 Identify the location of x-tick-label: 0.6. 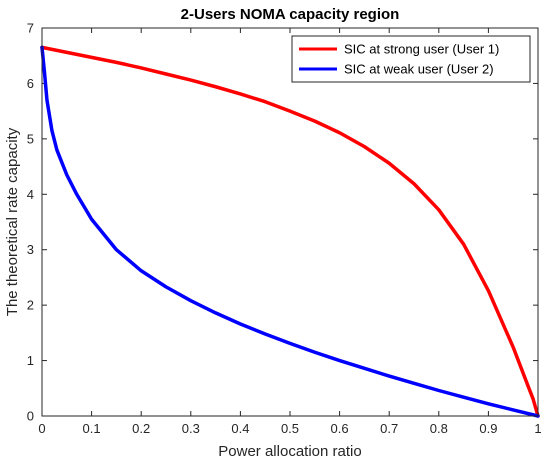
(340, 428).